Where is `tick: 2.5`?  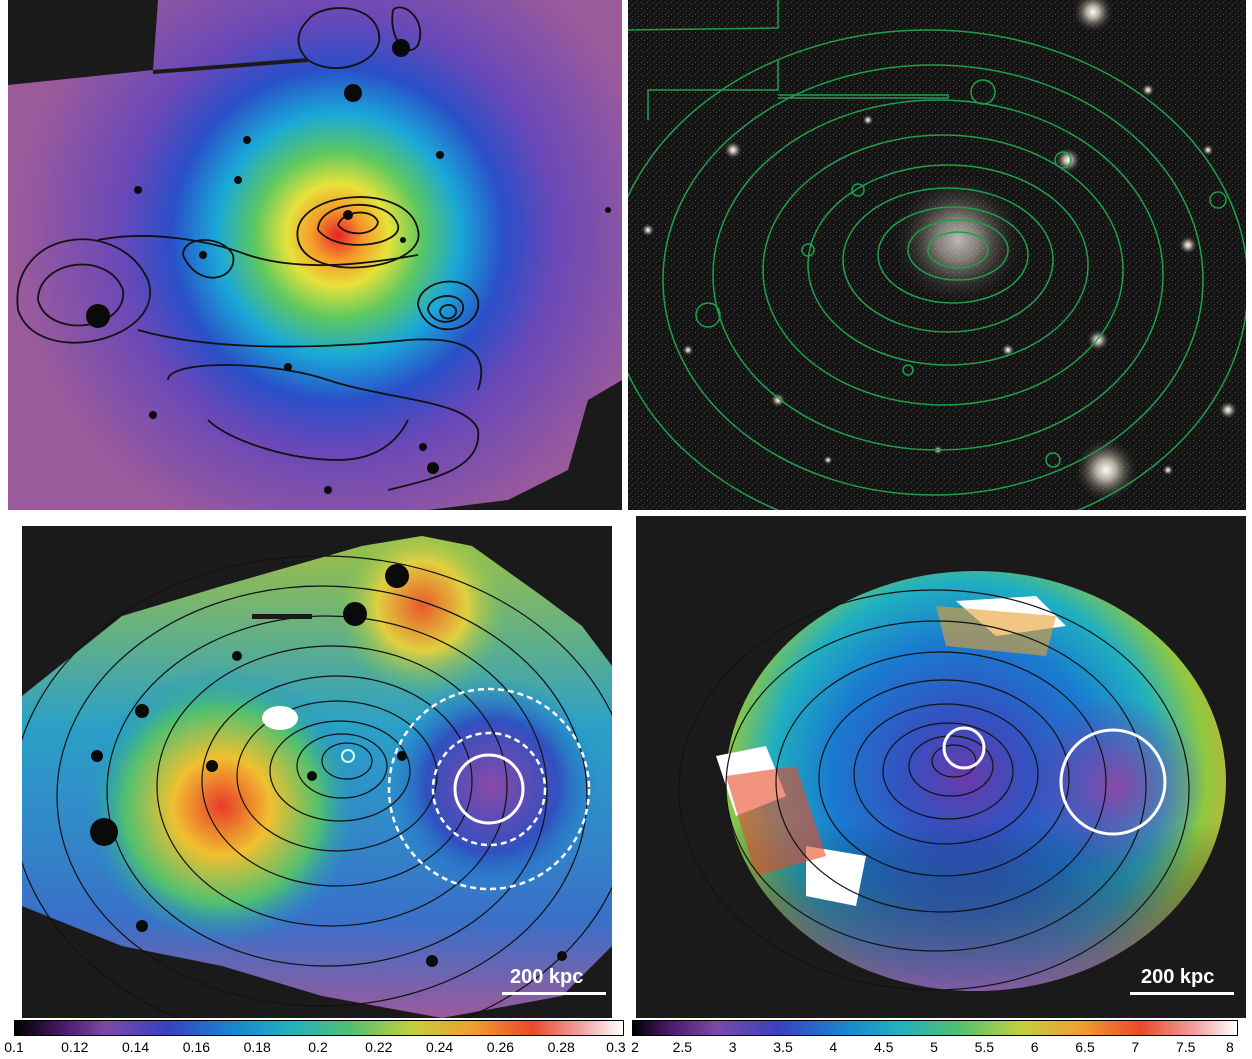 tick: 2.5 is located at coordinates (682, 1047).